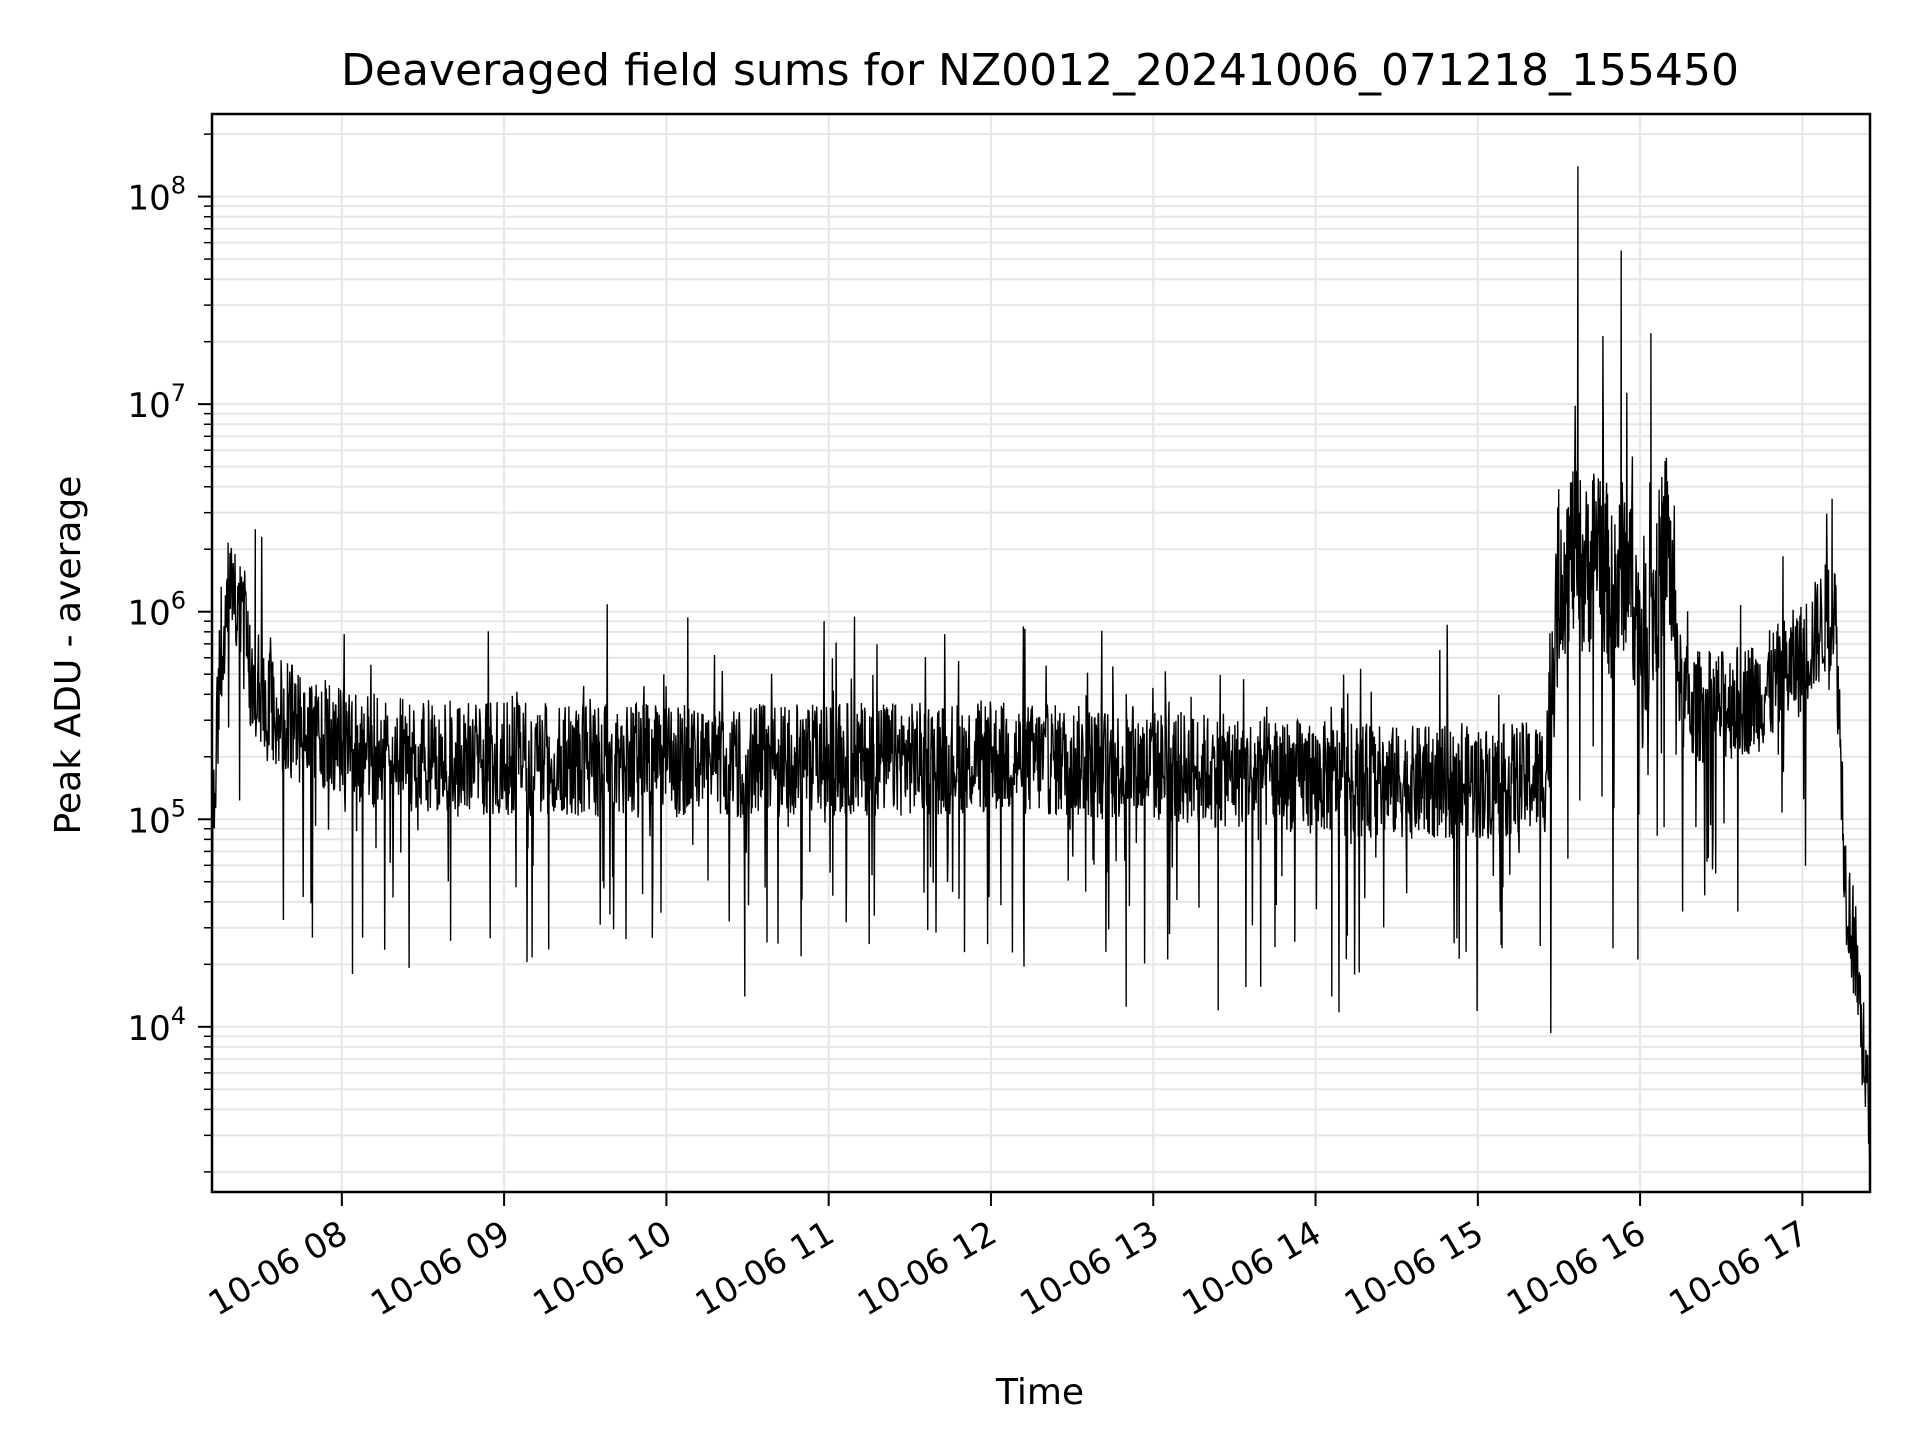 The image size is (1920, 1440). Describe the element at coordinates (68, 655) in the screenshot. I see `y-axis-title: Peak ADU - average` at that location.